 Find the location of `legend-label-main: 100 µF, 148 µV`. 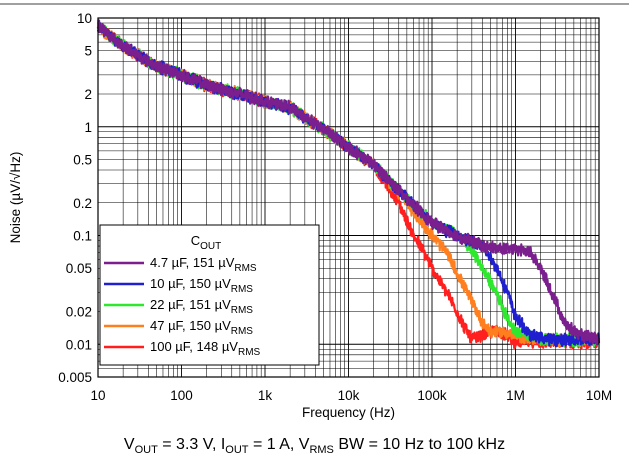

legend-label-main: 100 µF, 148 µV is located at coordinates (194, 346).